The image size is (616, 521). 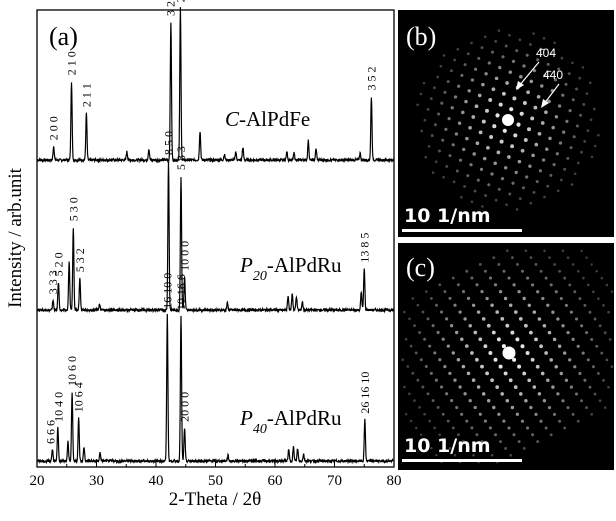 What do you see at coordinates (447, 446) in the screenshot?
I see `panel-c-scale-text: 10 1/nm` at bounding box center [447, 446].